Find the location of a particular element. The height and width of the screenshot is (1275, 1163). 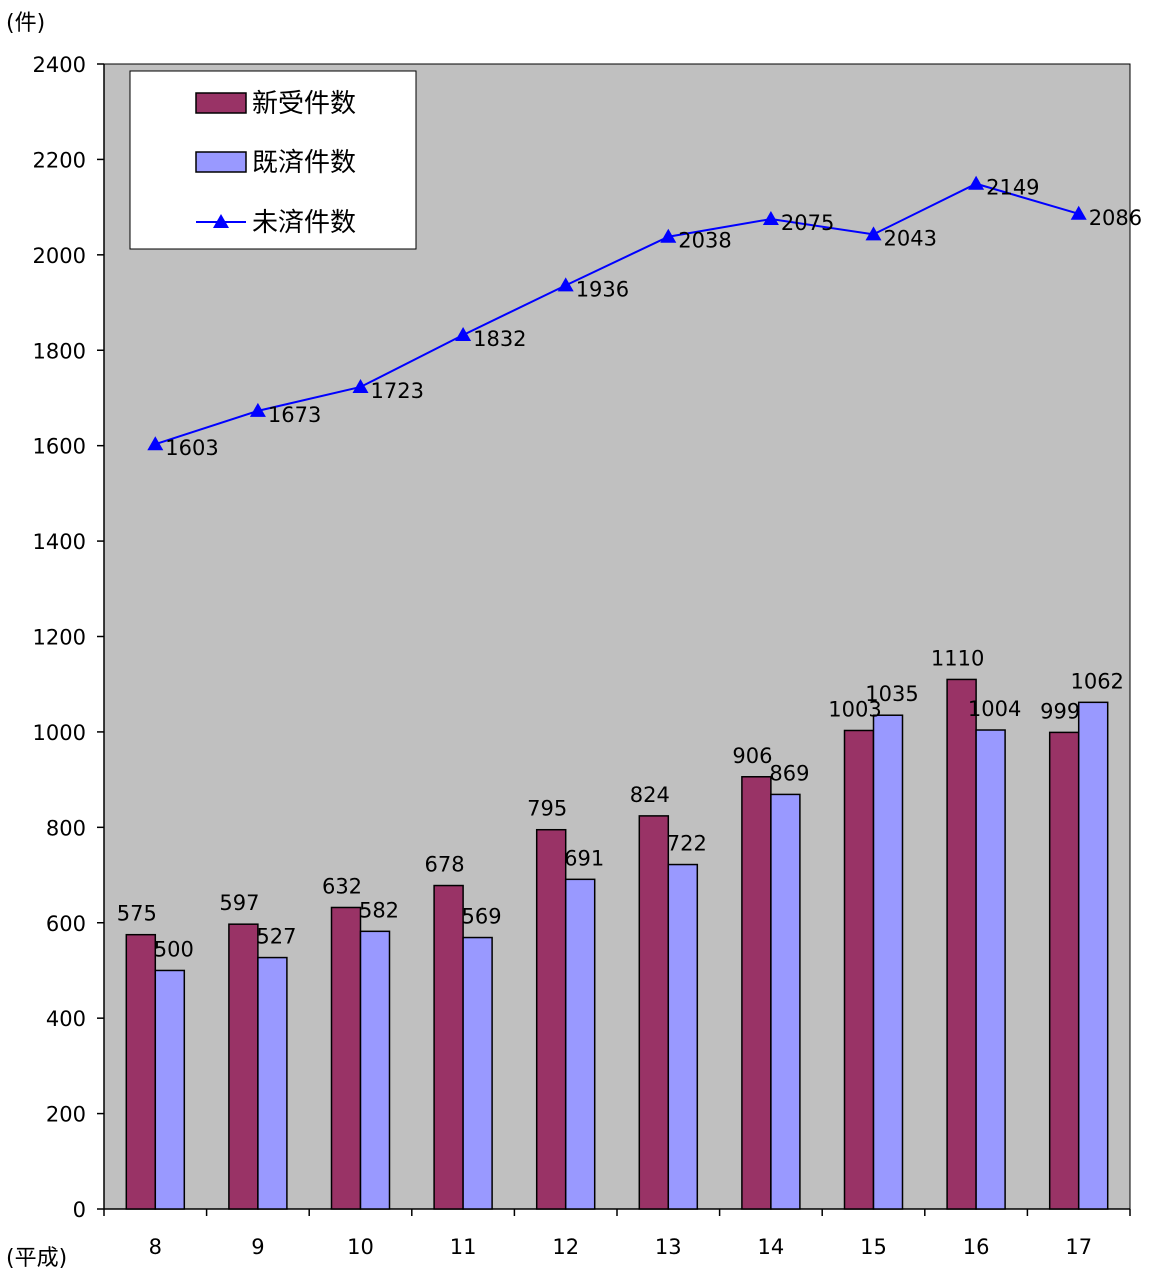

data-label-new: 999 is located at coordinates (1060, 711).